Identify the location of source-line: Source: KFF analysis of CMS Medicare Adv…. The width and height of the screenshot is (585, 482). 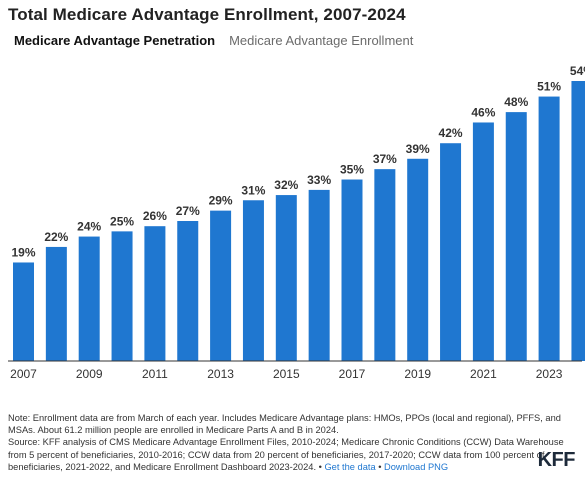
(293, 454).